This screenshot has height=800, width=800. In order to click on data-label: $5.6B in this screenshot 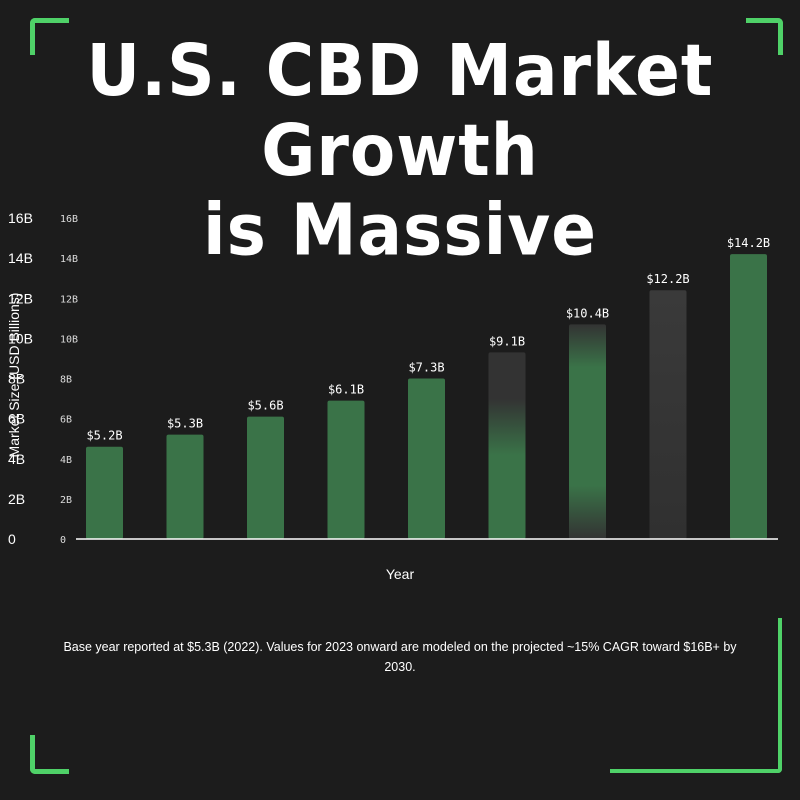, I will do `click(265, 406)`.